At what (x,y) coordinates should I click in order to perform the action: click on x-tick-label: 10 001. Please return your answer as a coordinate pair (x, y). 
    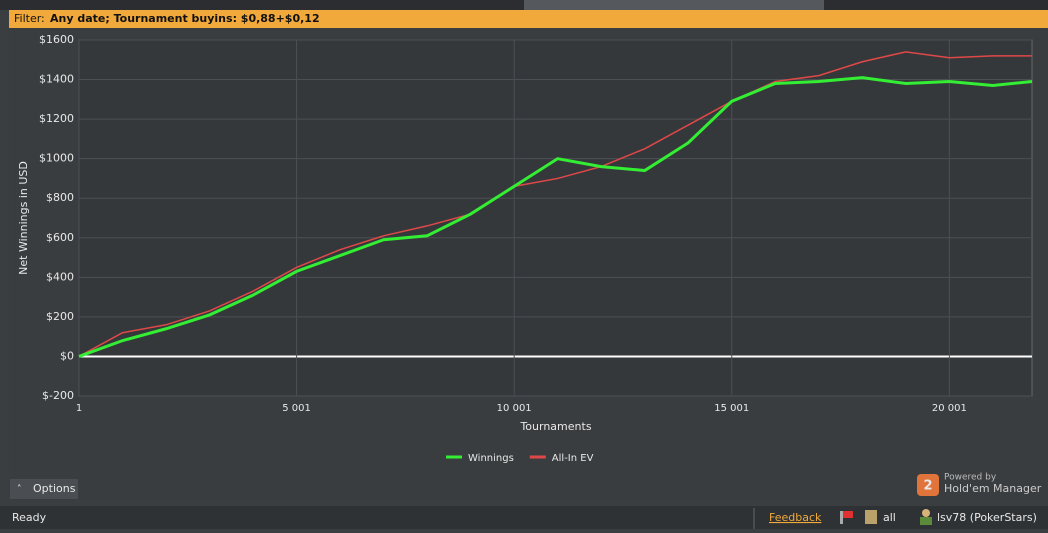
    Looking at the image, I should click on (514, 408).